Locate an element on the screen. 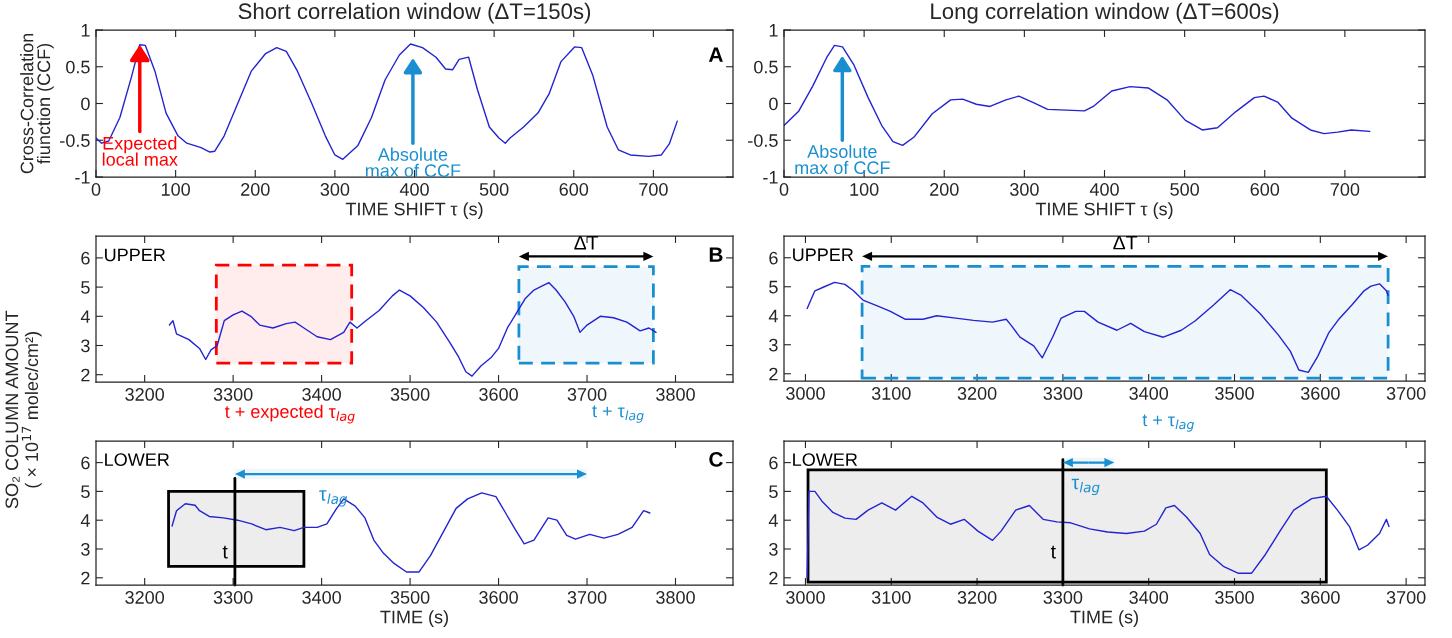  annotation: C is located at coordinates (716, 459).